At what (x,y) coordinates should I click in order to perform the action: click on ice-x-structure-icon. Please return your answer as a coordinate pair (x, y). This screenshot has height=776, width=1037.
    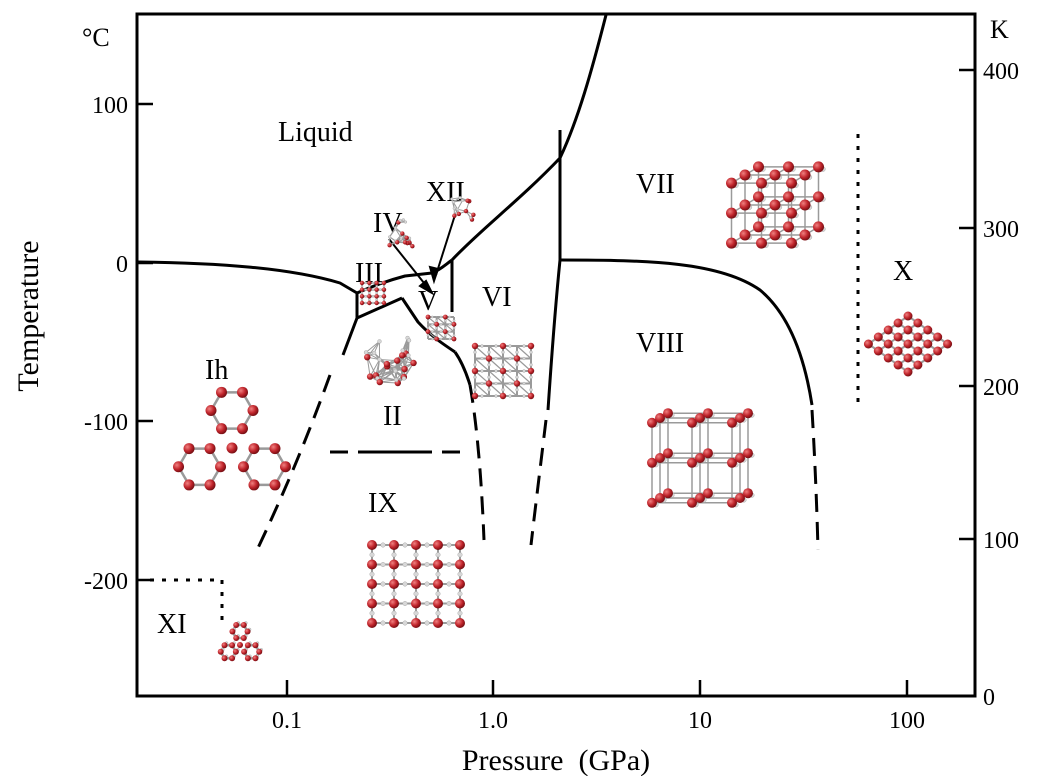
    Looking at the image, I should click on (908, 344).